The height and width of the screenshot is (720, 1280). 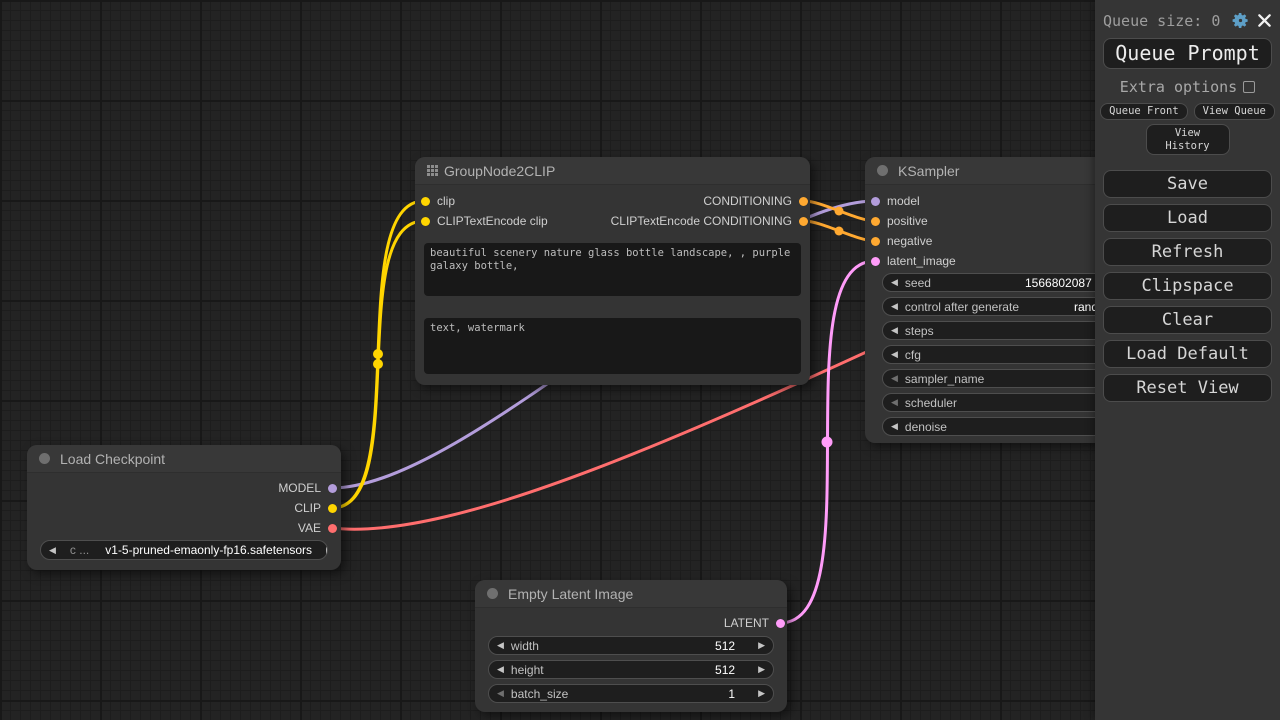 I want to click on output-slot-latent: LATENT, so click(x=754, y=623).